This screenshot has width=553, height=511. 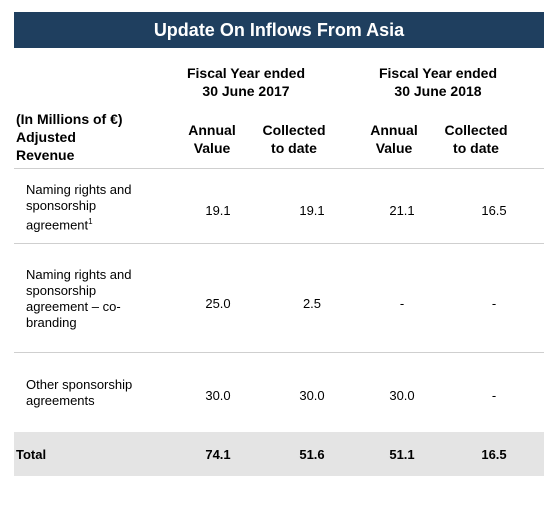 I want to click on row-label-text: agreement, so click(x=57, y=225).